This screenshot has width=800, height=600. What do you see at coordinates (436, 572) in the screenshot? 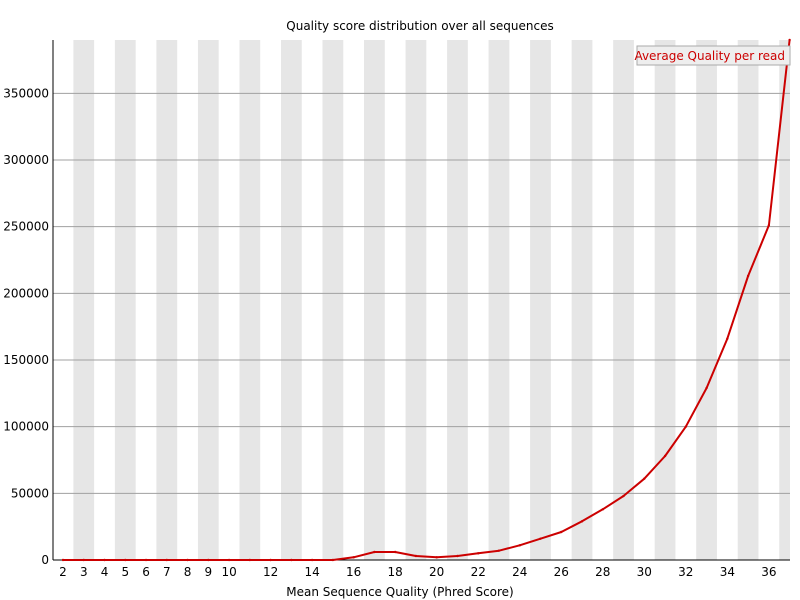
I see `x-tick-label-20: 20` at bounding box center [436, 572].